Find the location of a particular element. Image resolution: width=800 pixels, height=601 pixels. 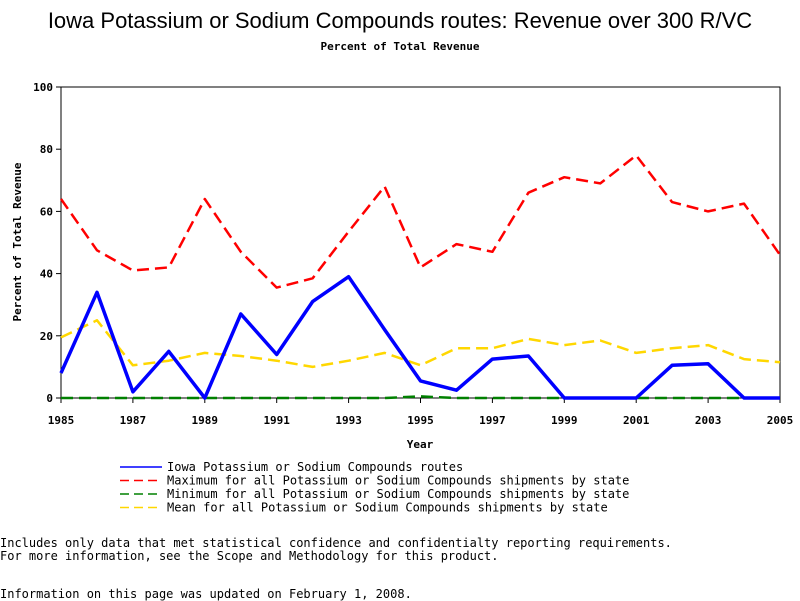

x-tick-label: 1995 is located at coordinates (420, 420).